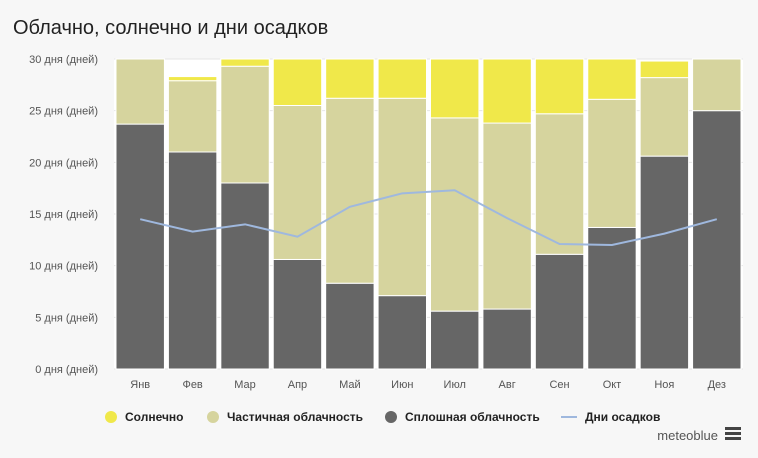 The width and height of the screenshot is (758, 458). What do you see at coordinates (623, 417) in the screenshot?
I see `legend-precip-label: Дни осадков` at bounding box center [623, 417].